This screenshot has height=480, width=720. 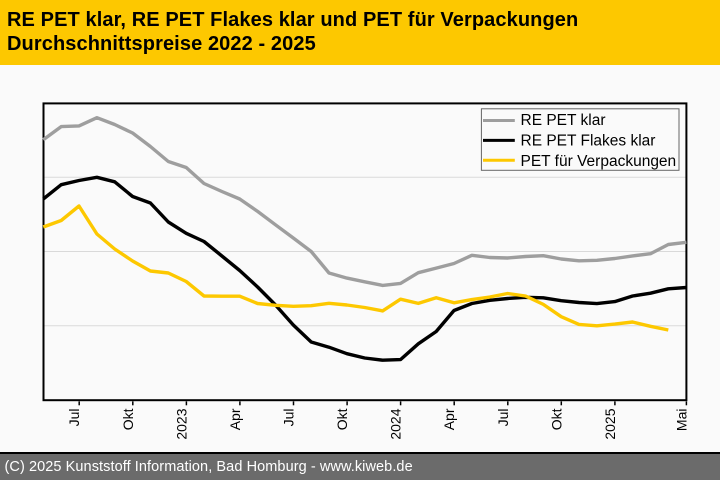 I want to click on svg-text: PET für Verpackungen, so click(x=599, y=161).